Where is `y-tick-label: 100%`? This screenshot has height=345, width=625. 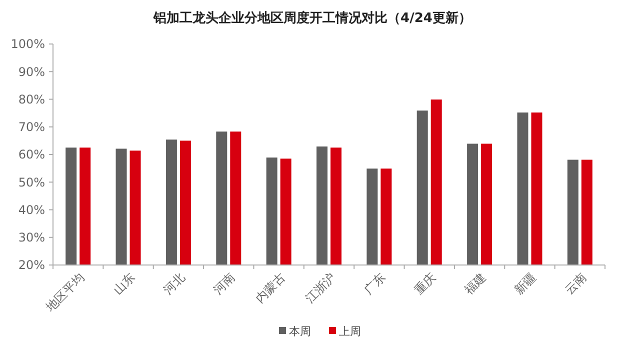 y-tick-label: 100% is located at coordinates (27, 44).